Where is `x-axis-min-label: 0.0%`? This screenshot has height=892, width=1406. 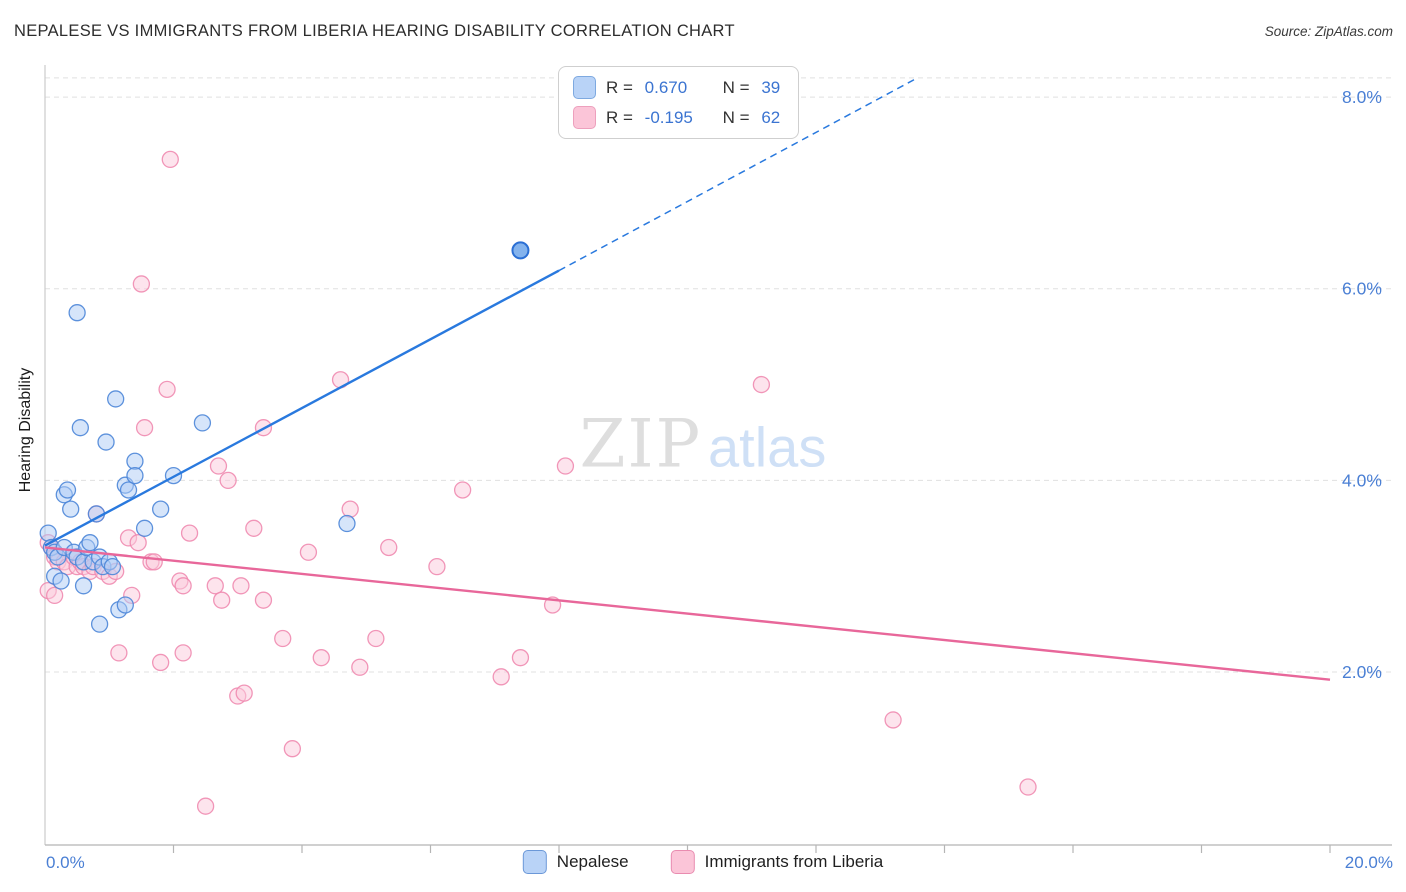 x-axis-min-label: 0.0% is located at coordinates (65, 862).